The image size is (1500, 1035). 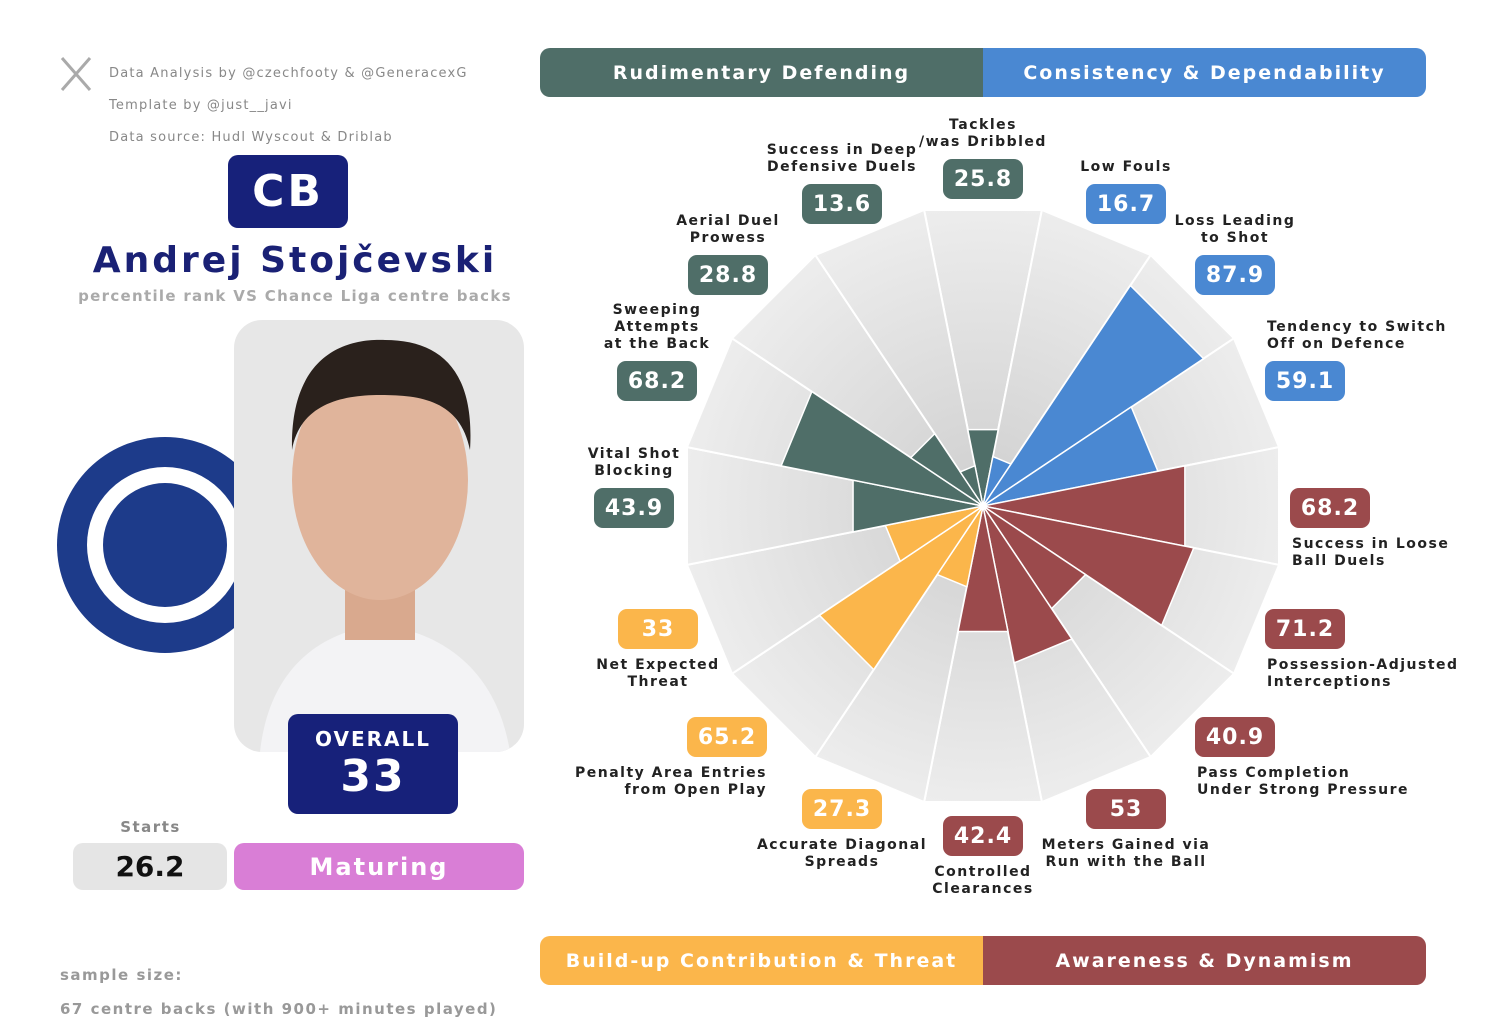 What do you see at coordinates (728, 275) in the screenshot?
I see `value-label: 28.8` at bounding box center [728, 275].